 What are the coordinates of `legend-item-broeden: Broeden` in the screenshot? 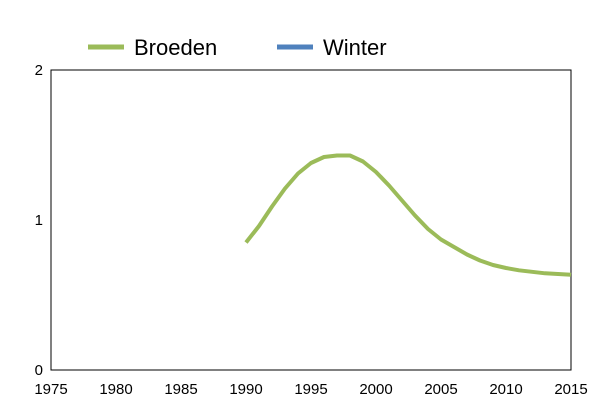 It's located at (152, 47).